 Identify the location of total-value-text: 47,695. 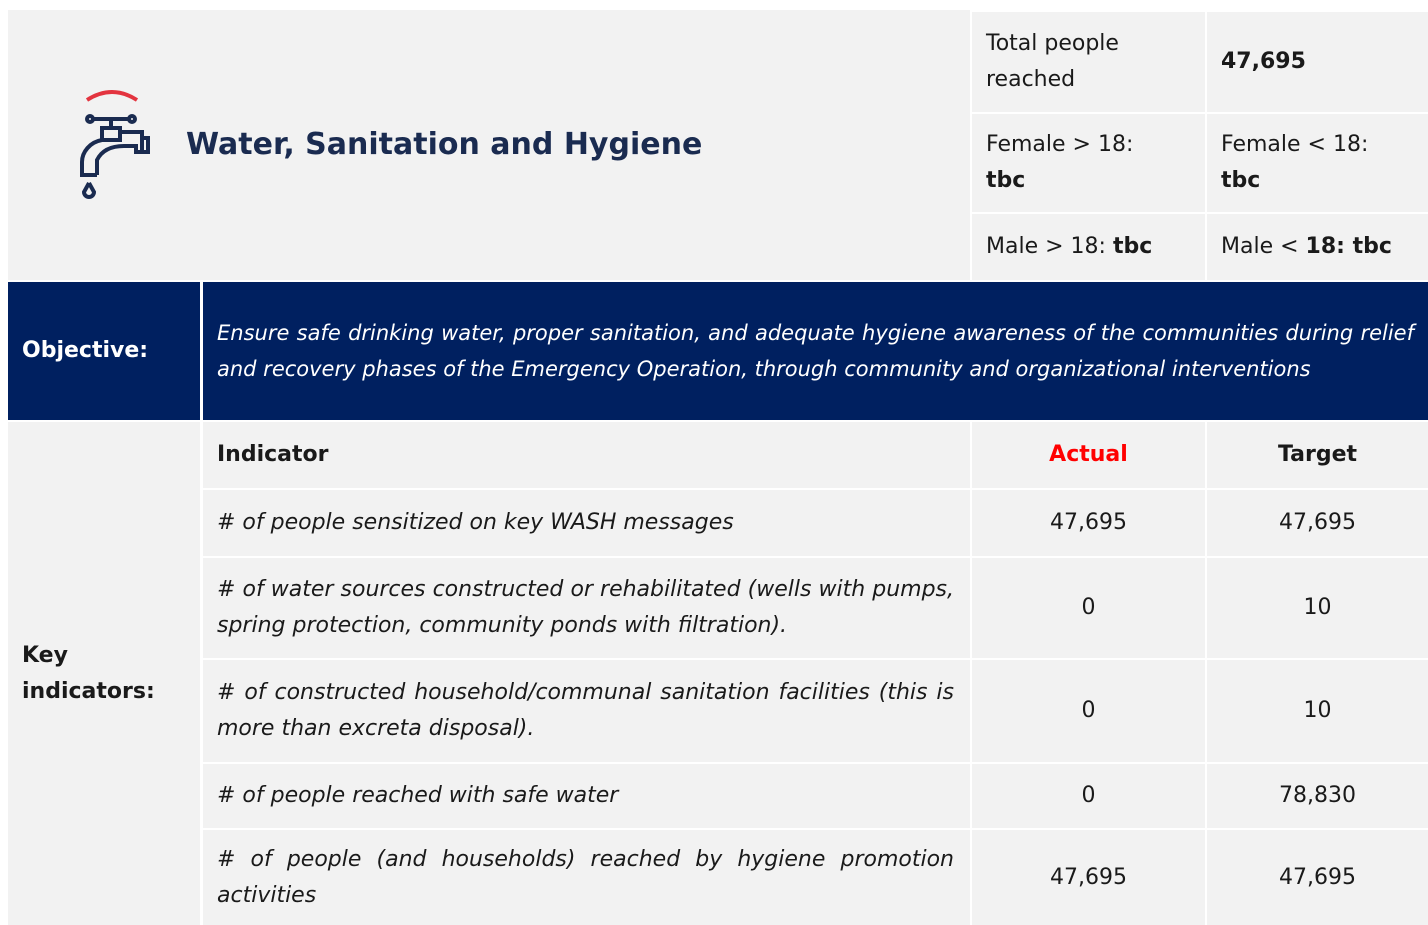
(1263, 61).